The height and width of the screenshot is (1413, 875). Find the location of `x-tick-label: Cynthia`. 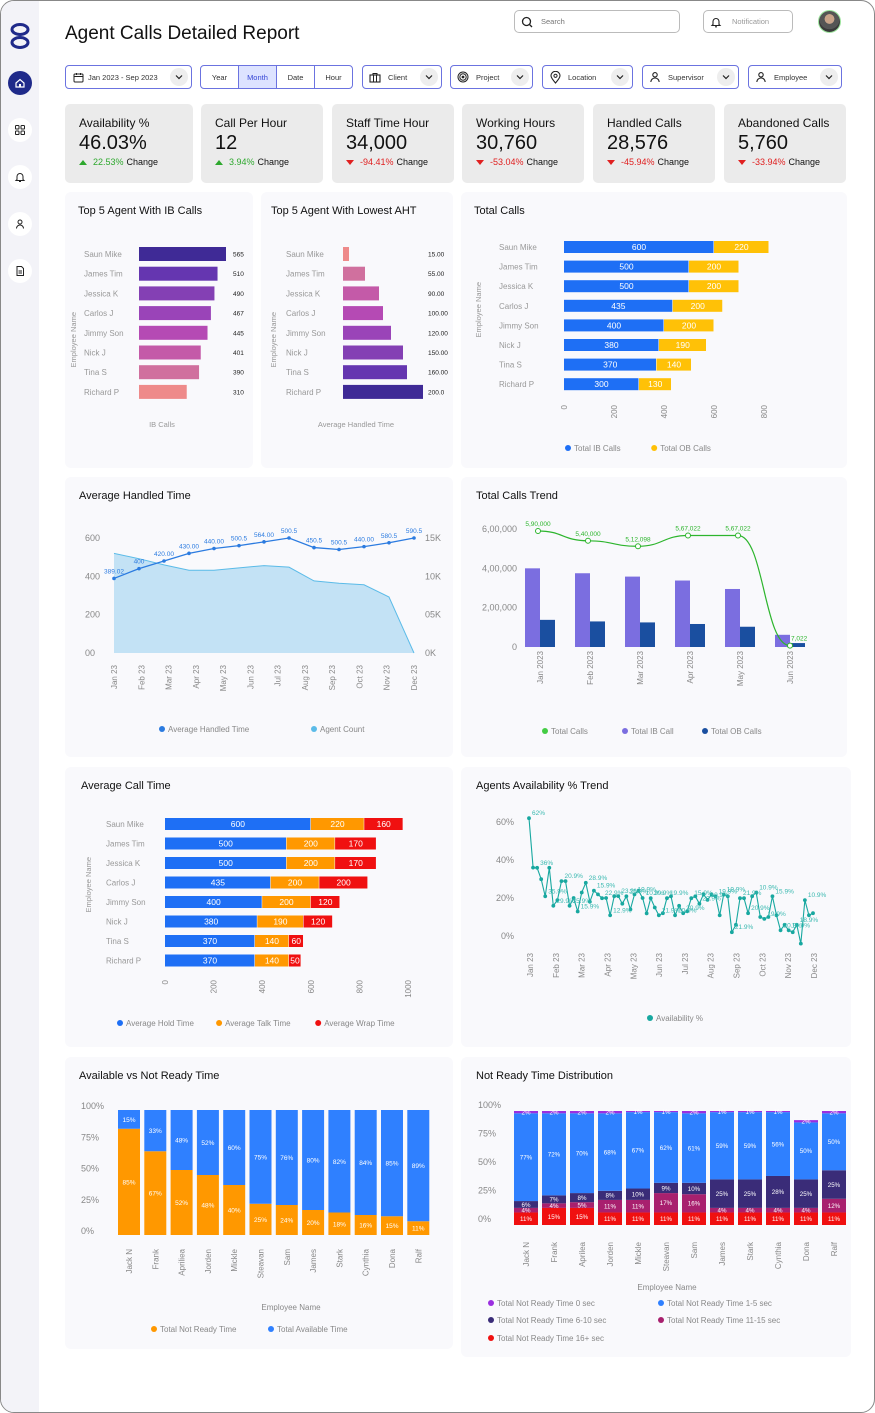

x-tick-label: Cynthia is located at coordinates (778, 1255).